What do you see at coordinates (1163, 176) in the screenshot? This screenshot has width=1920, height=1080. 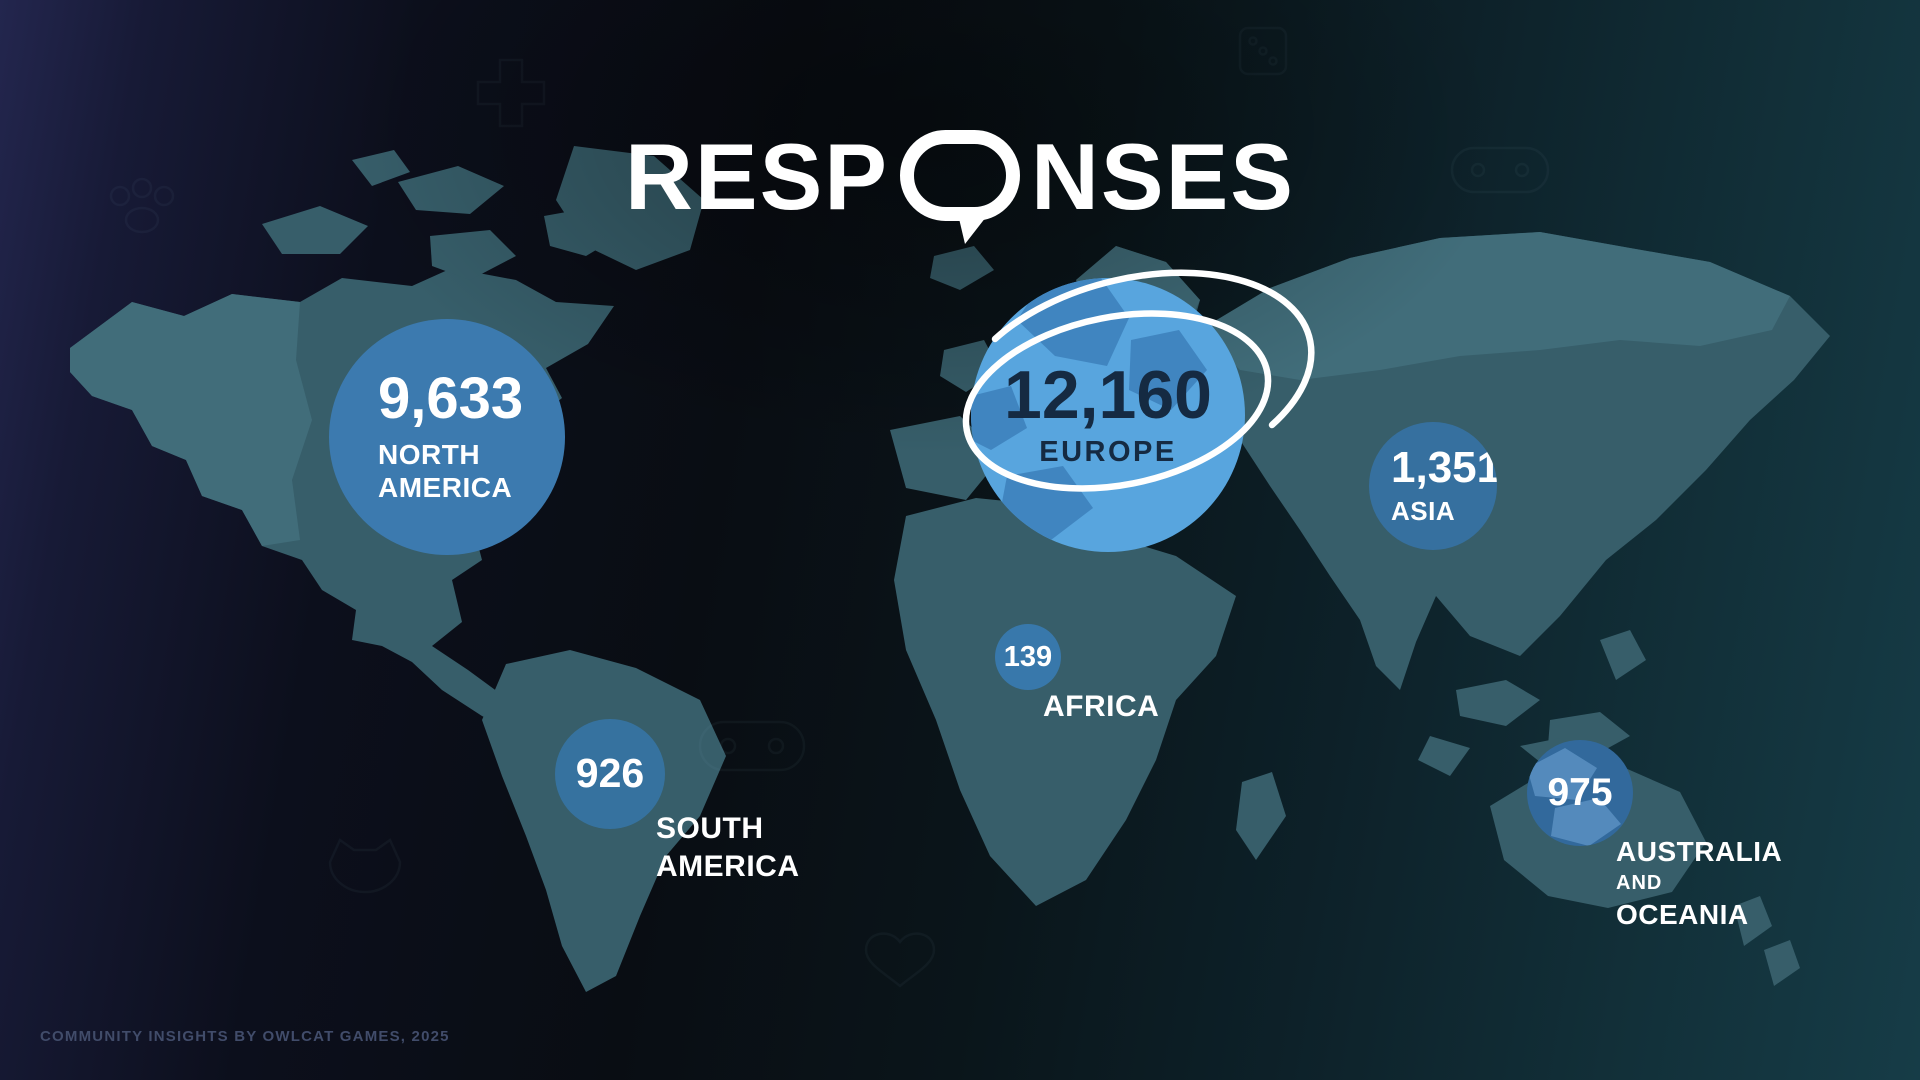 I see `title-suffix: NSES` at bounding box center [1163, 176].